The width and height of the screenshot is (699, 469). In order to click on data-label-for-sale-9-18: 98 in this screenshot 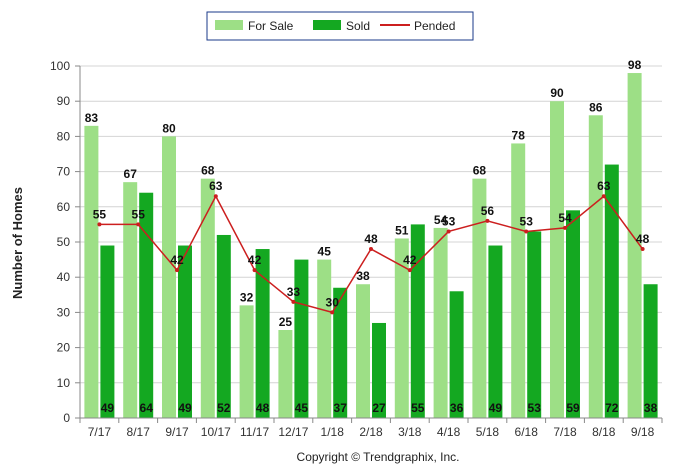, I will do `click(635, 65)`.